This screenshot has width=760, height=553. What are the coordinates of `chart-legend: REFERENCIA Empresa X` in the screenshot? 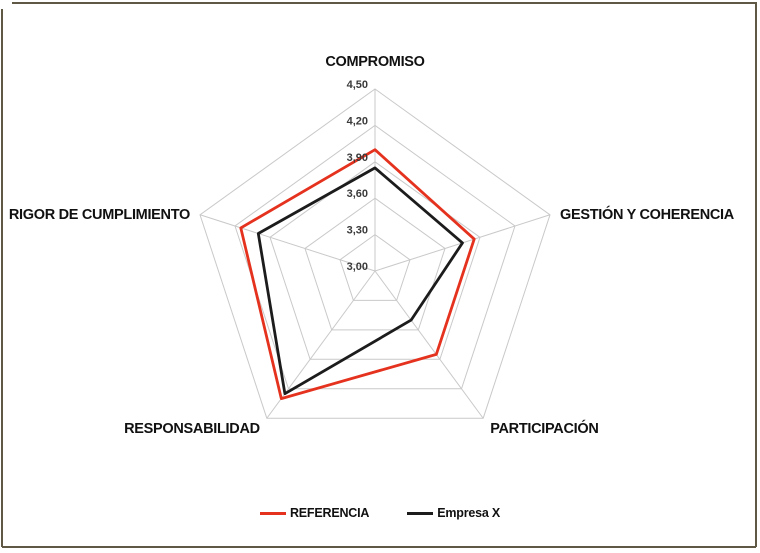 It's located at (380, 513).